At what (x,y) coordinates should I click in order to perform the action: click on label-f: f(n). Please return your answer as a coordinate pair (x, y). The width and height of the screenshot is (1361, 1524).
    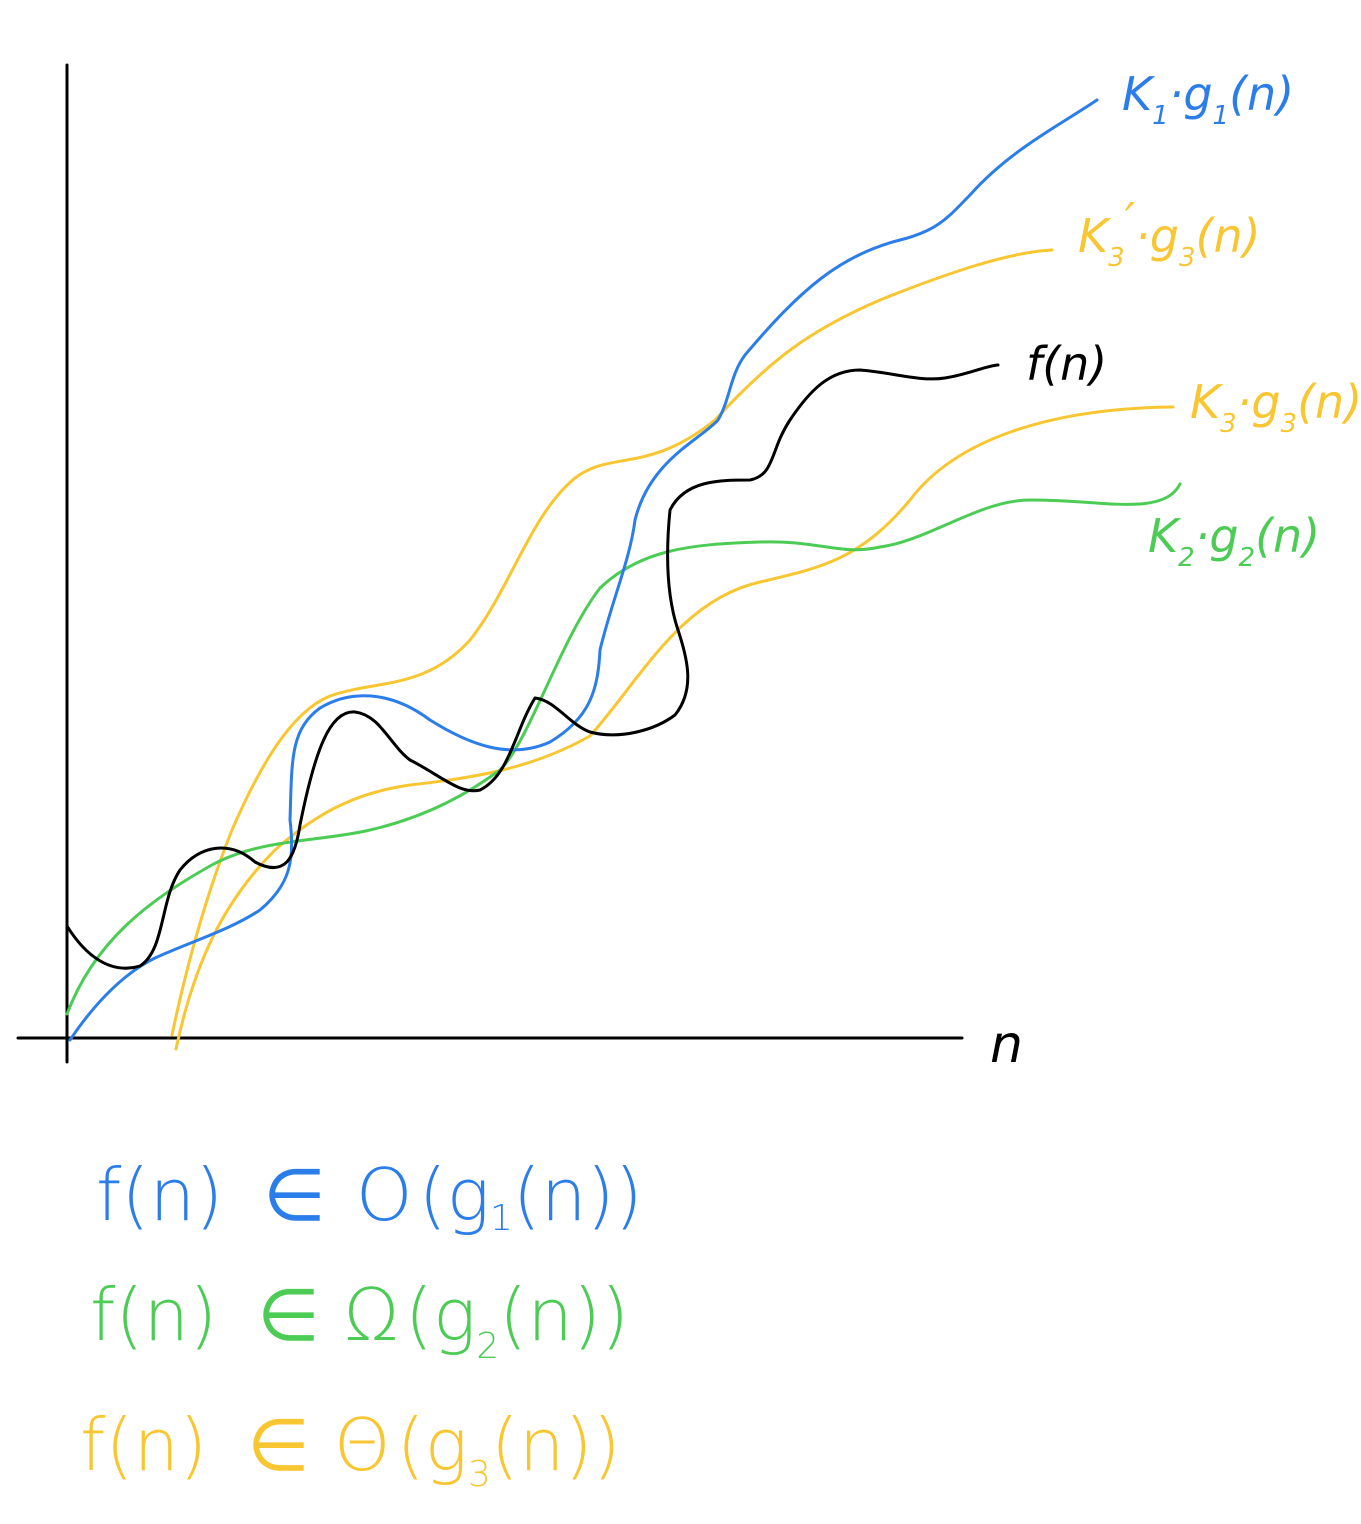
    Looking at the image, I should click on (1066, 364).